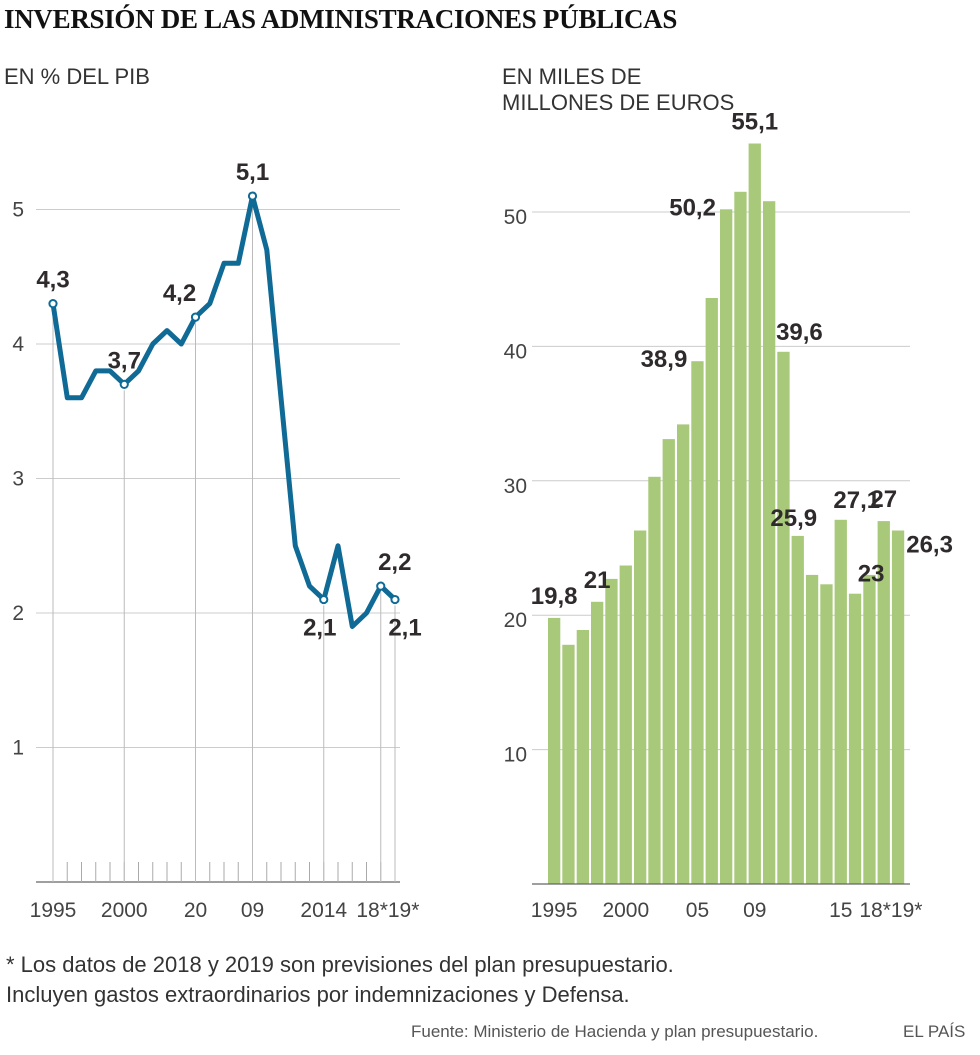  What do you see at coordinates (252, 172) in the screenshot?
I see `data-label: 5,1` at bounding box center [252, 172].